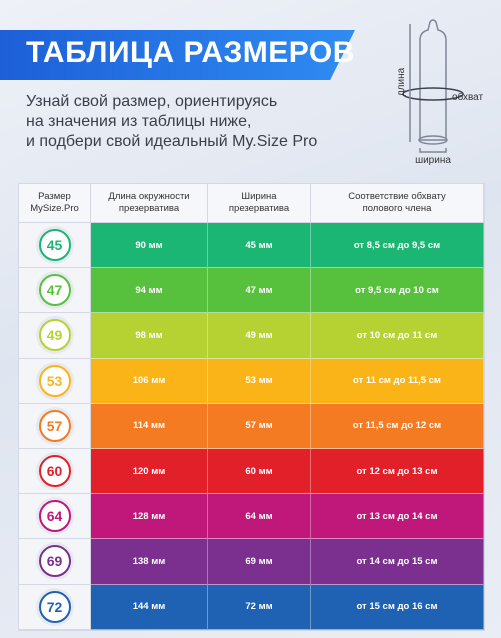 Image resolution: width=501 pixels, height=638 pixels. I want to click on data-cell: 69 мм, so click(259, 562).